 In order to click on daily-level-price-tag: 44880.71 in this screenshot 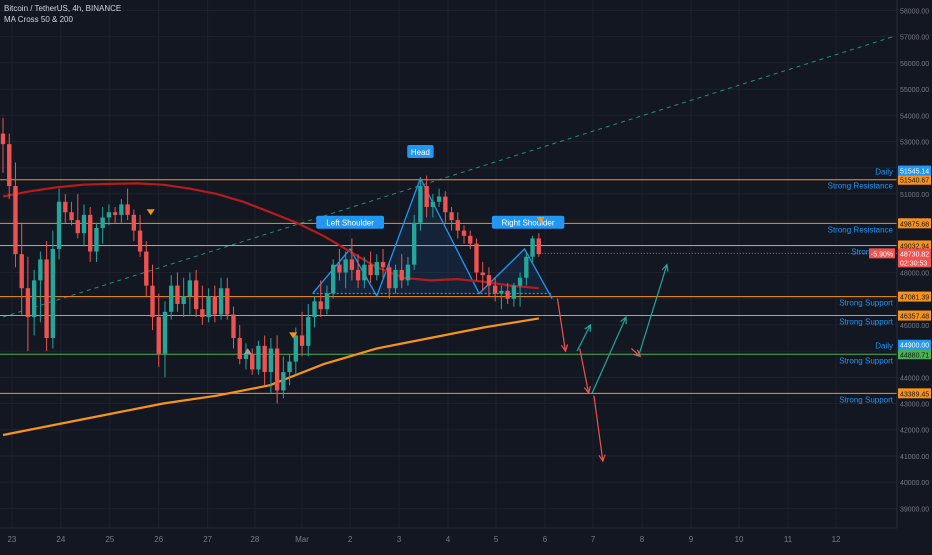, I will do `click(914, 355)`.